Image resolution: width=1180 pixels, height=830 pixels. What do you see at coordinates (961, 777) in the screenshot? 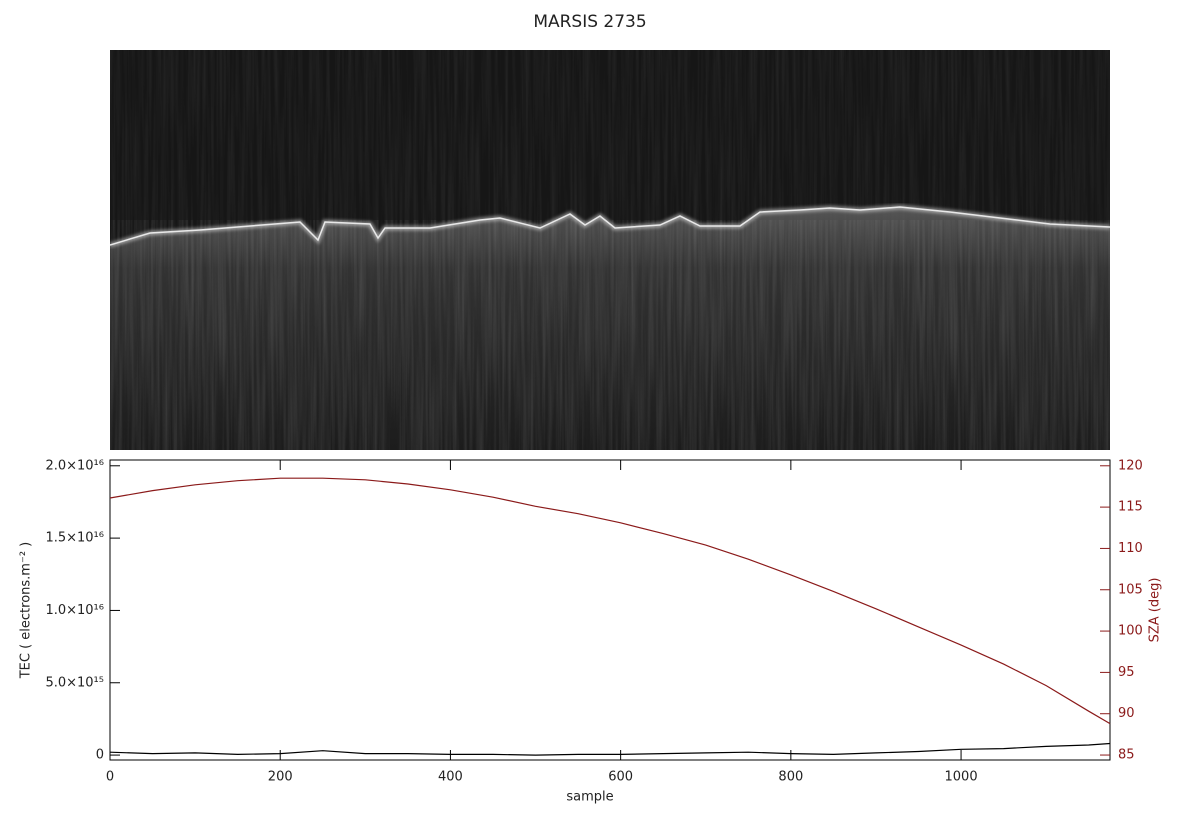
I see `x-tick-label: 1000` at bounding box center [961, 777].